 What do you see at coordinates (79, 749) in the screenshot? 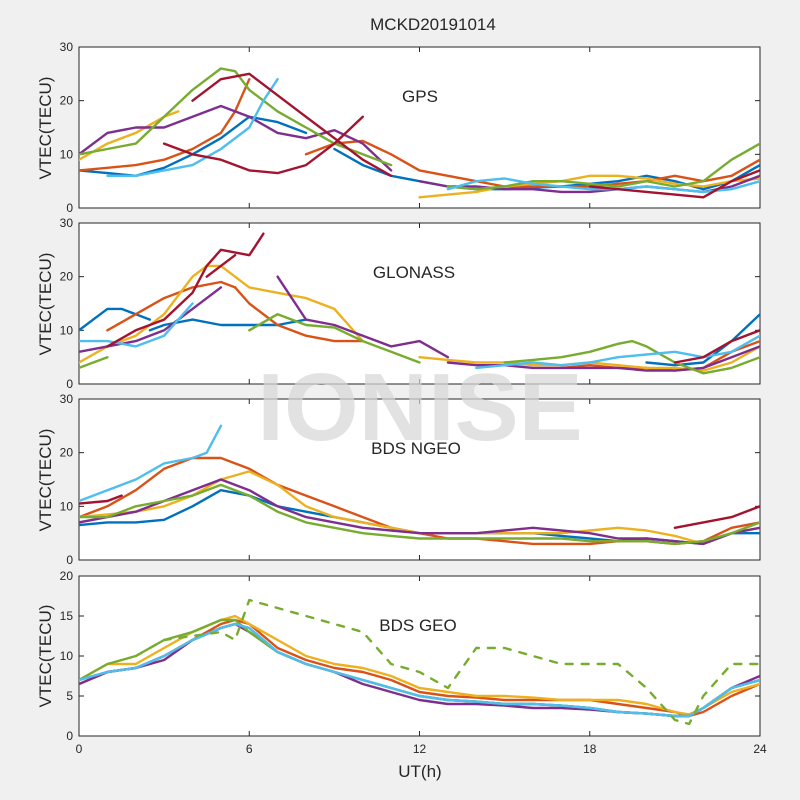
I see `x-tick-label: 0` at bounding box center [79, 749].